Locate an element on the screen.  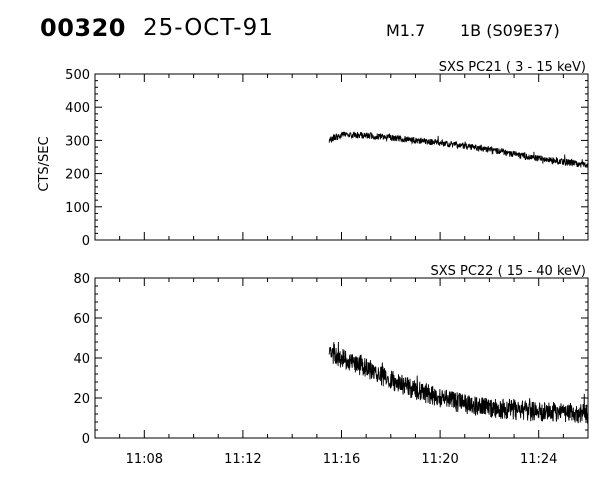
y-tick-label: 500 is located at coordinates (77, 75).